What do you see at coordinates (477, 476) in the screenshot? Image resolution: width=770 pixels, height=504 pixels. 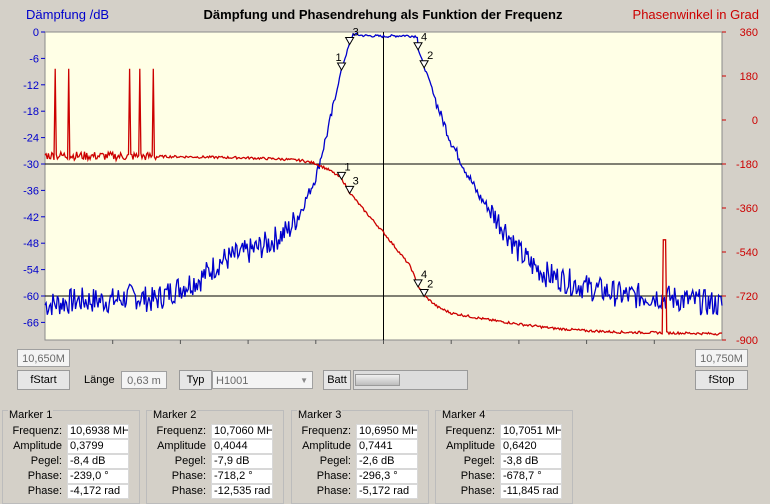 I see `marker-4-phase-deg-label: Phase:` at bounding box center [477, 476].